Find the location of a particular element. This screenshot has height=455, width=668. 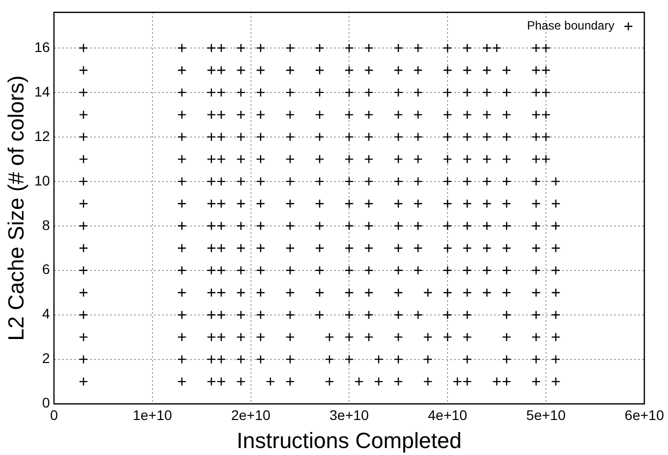

y-tick-label: 12 is located at coordinates (42, 136).